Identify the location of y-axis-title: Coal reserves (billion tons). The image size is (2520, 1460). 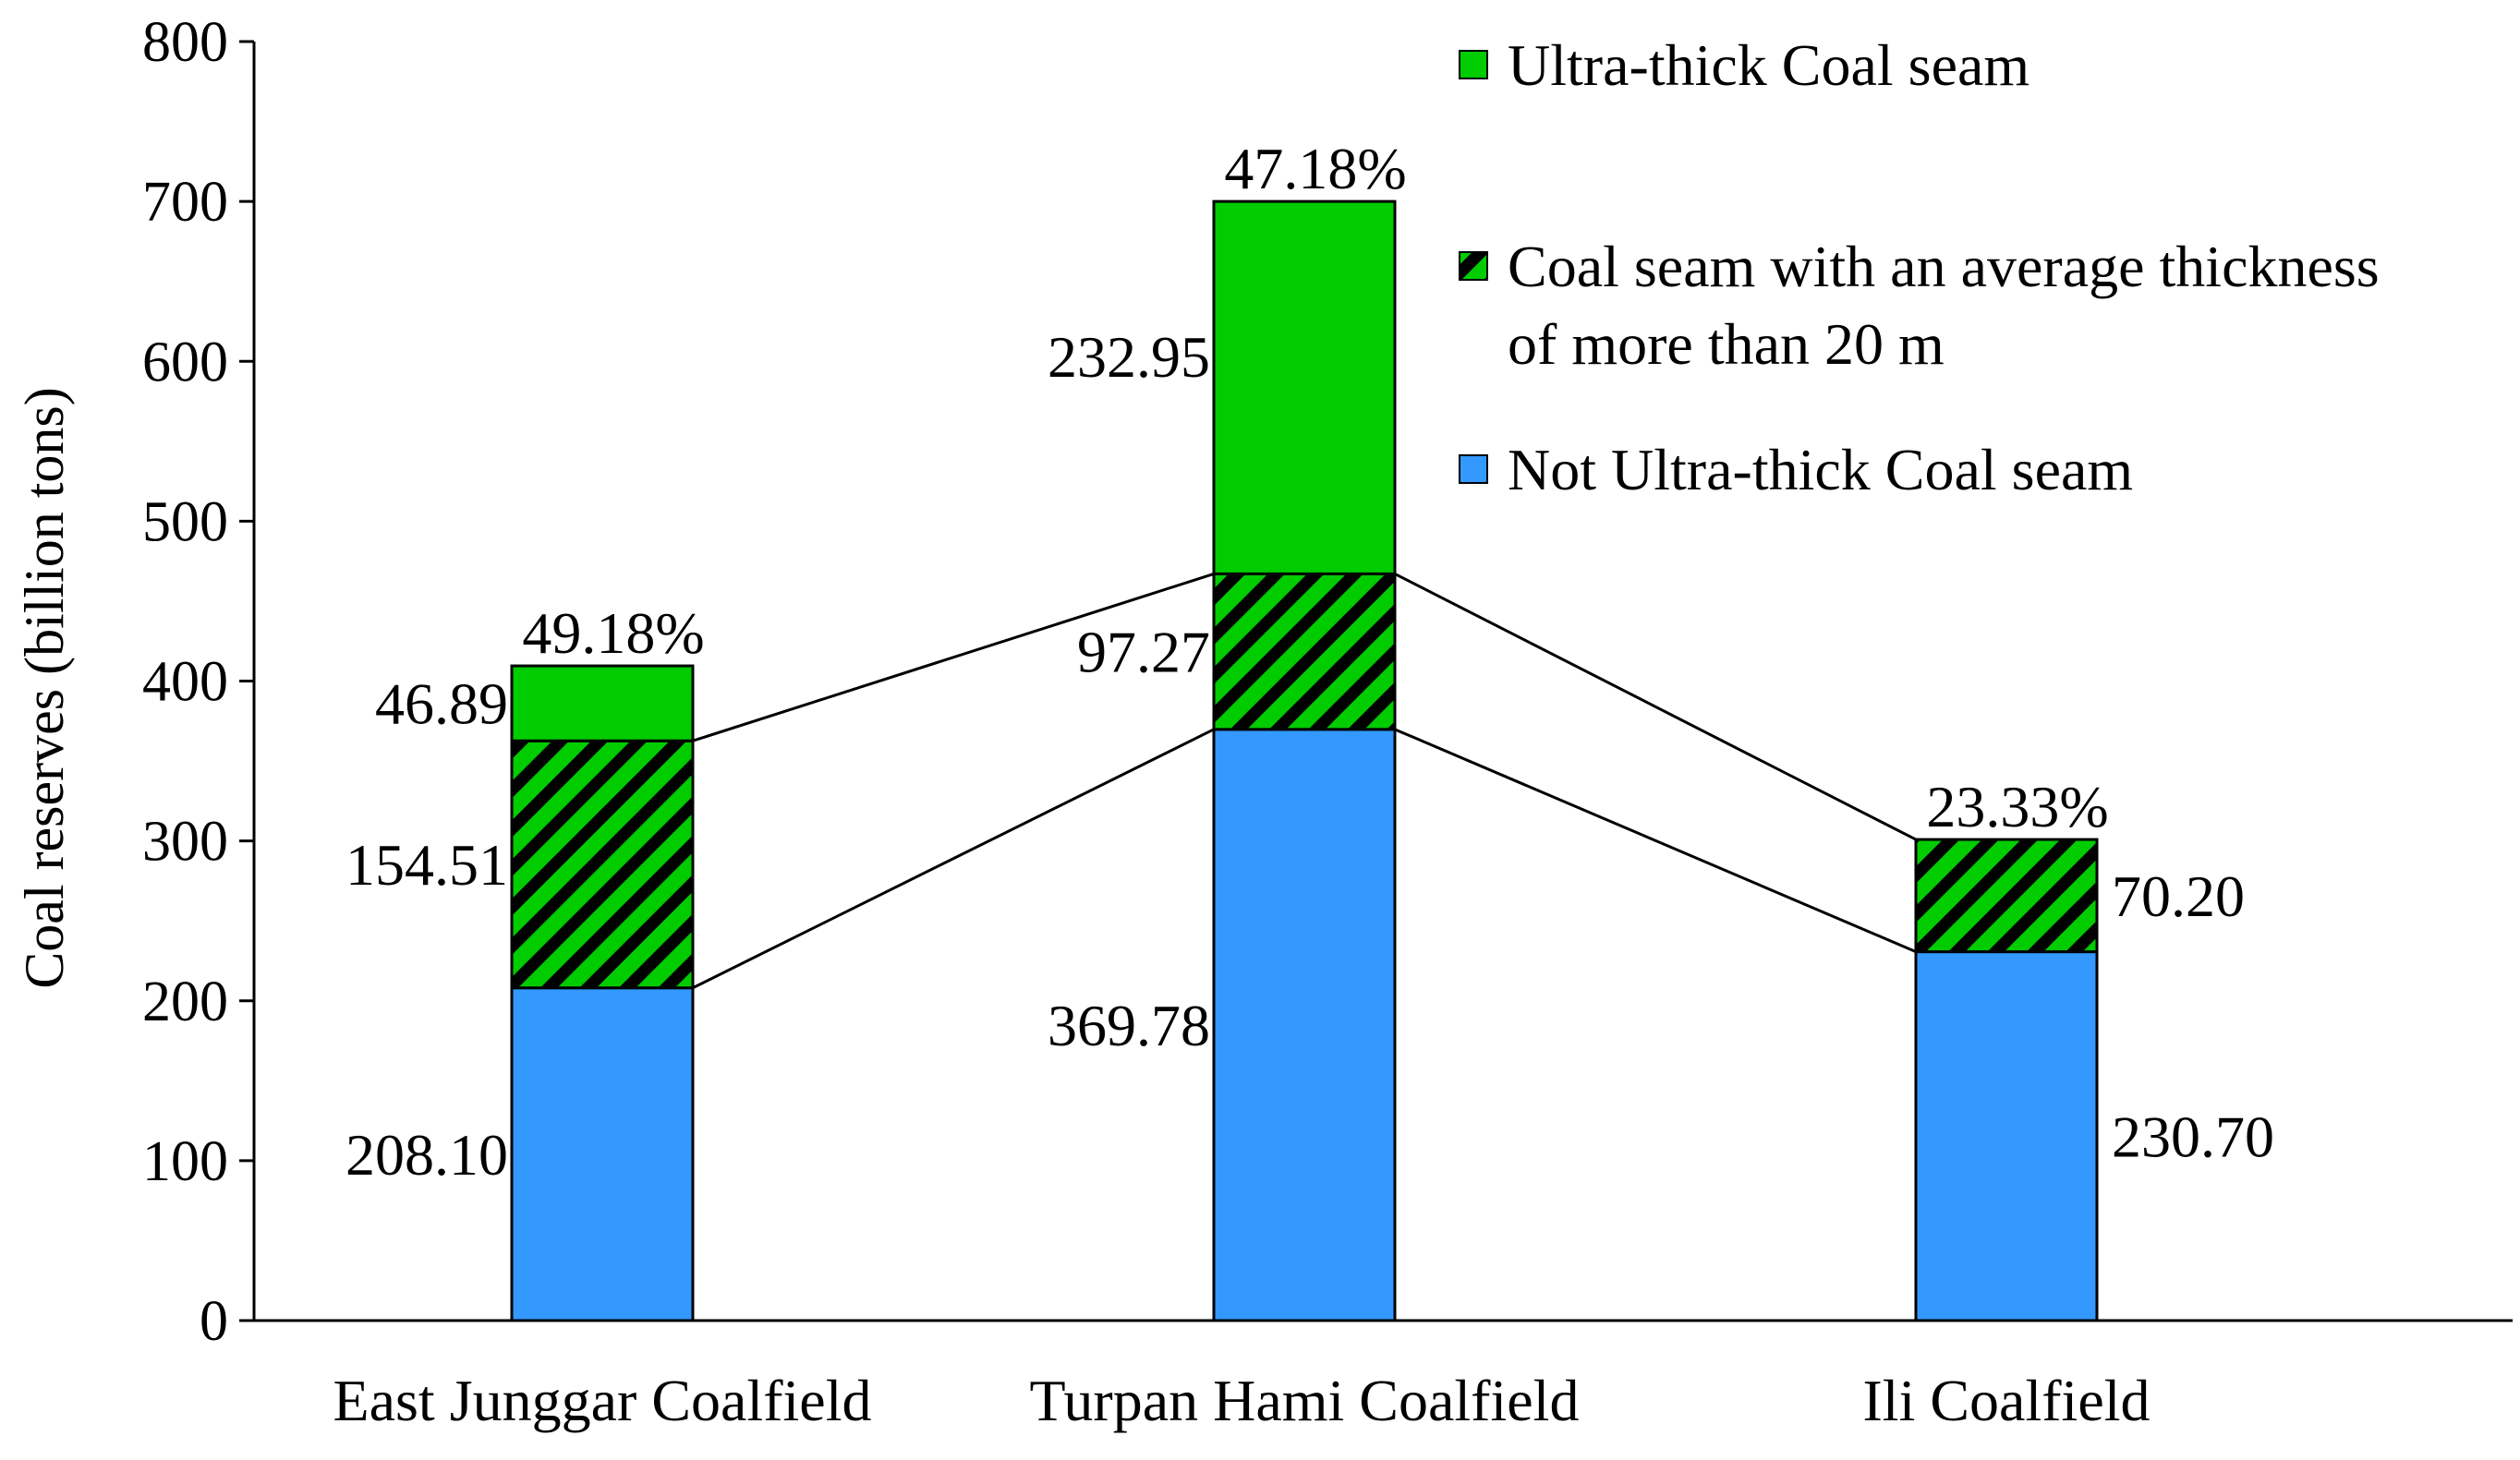
(44, 688).